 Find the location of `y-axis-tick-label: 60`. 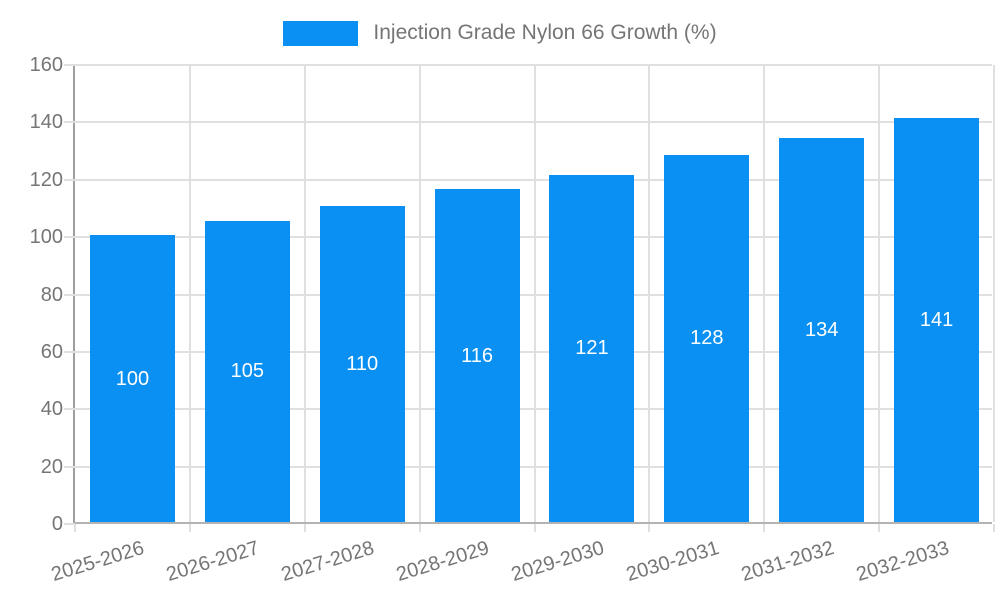

y-axis-tick-label: 60 is located at coordinates (51, 351).